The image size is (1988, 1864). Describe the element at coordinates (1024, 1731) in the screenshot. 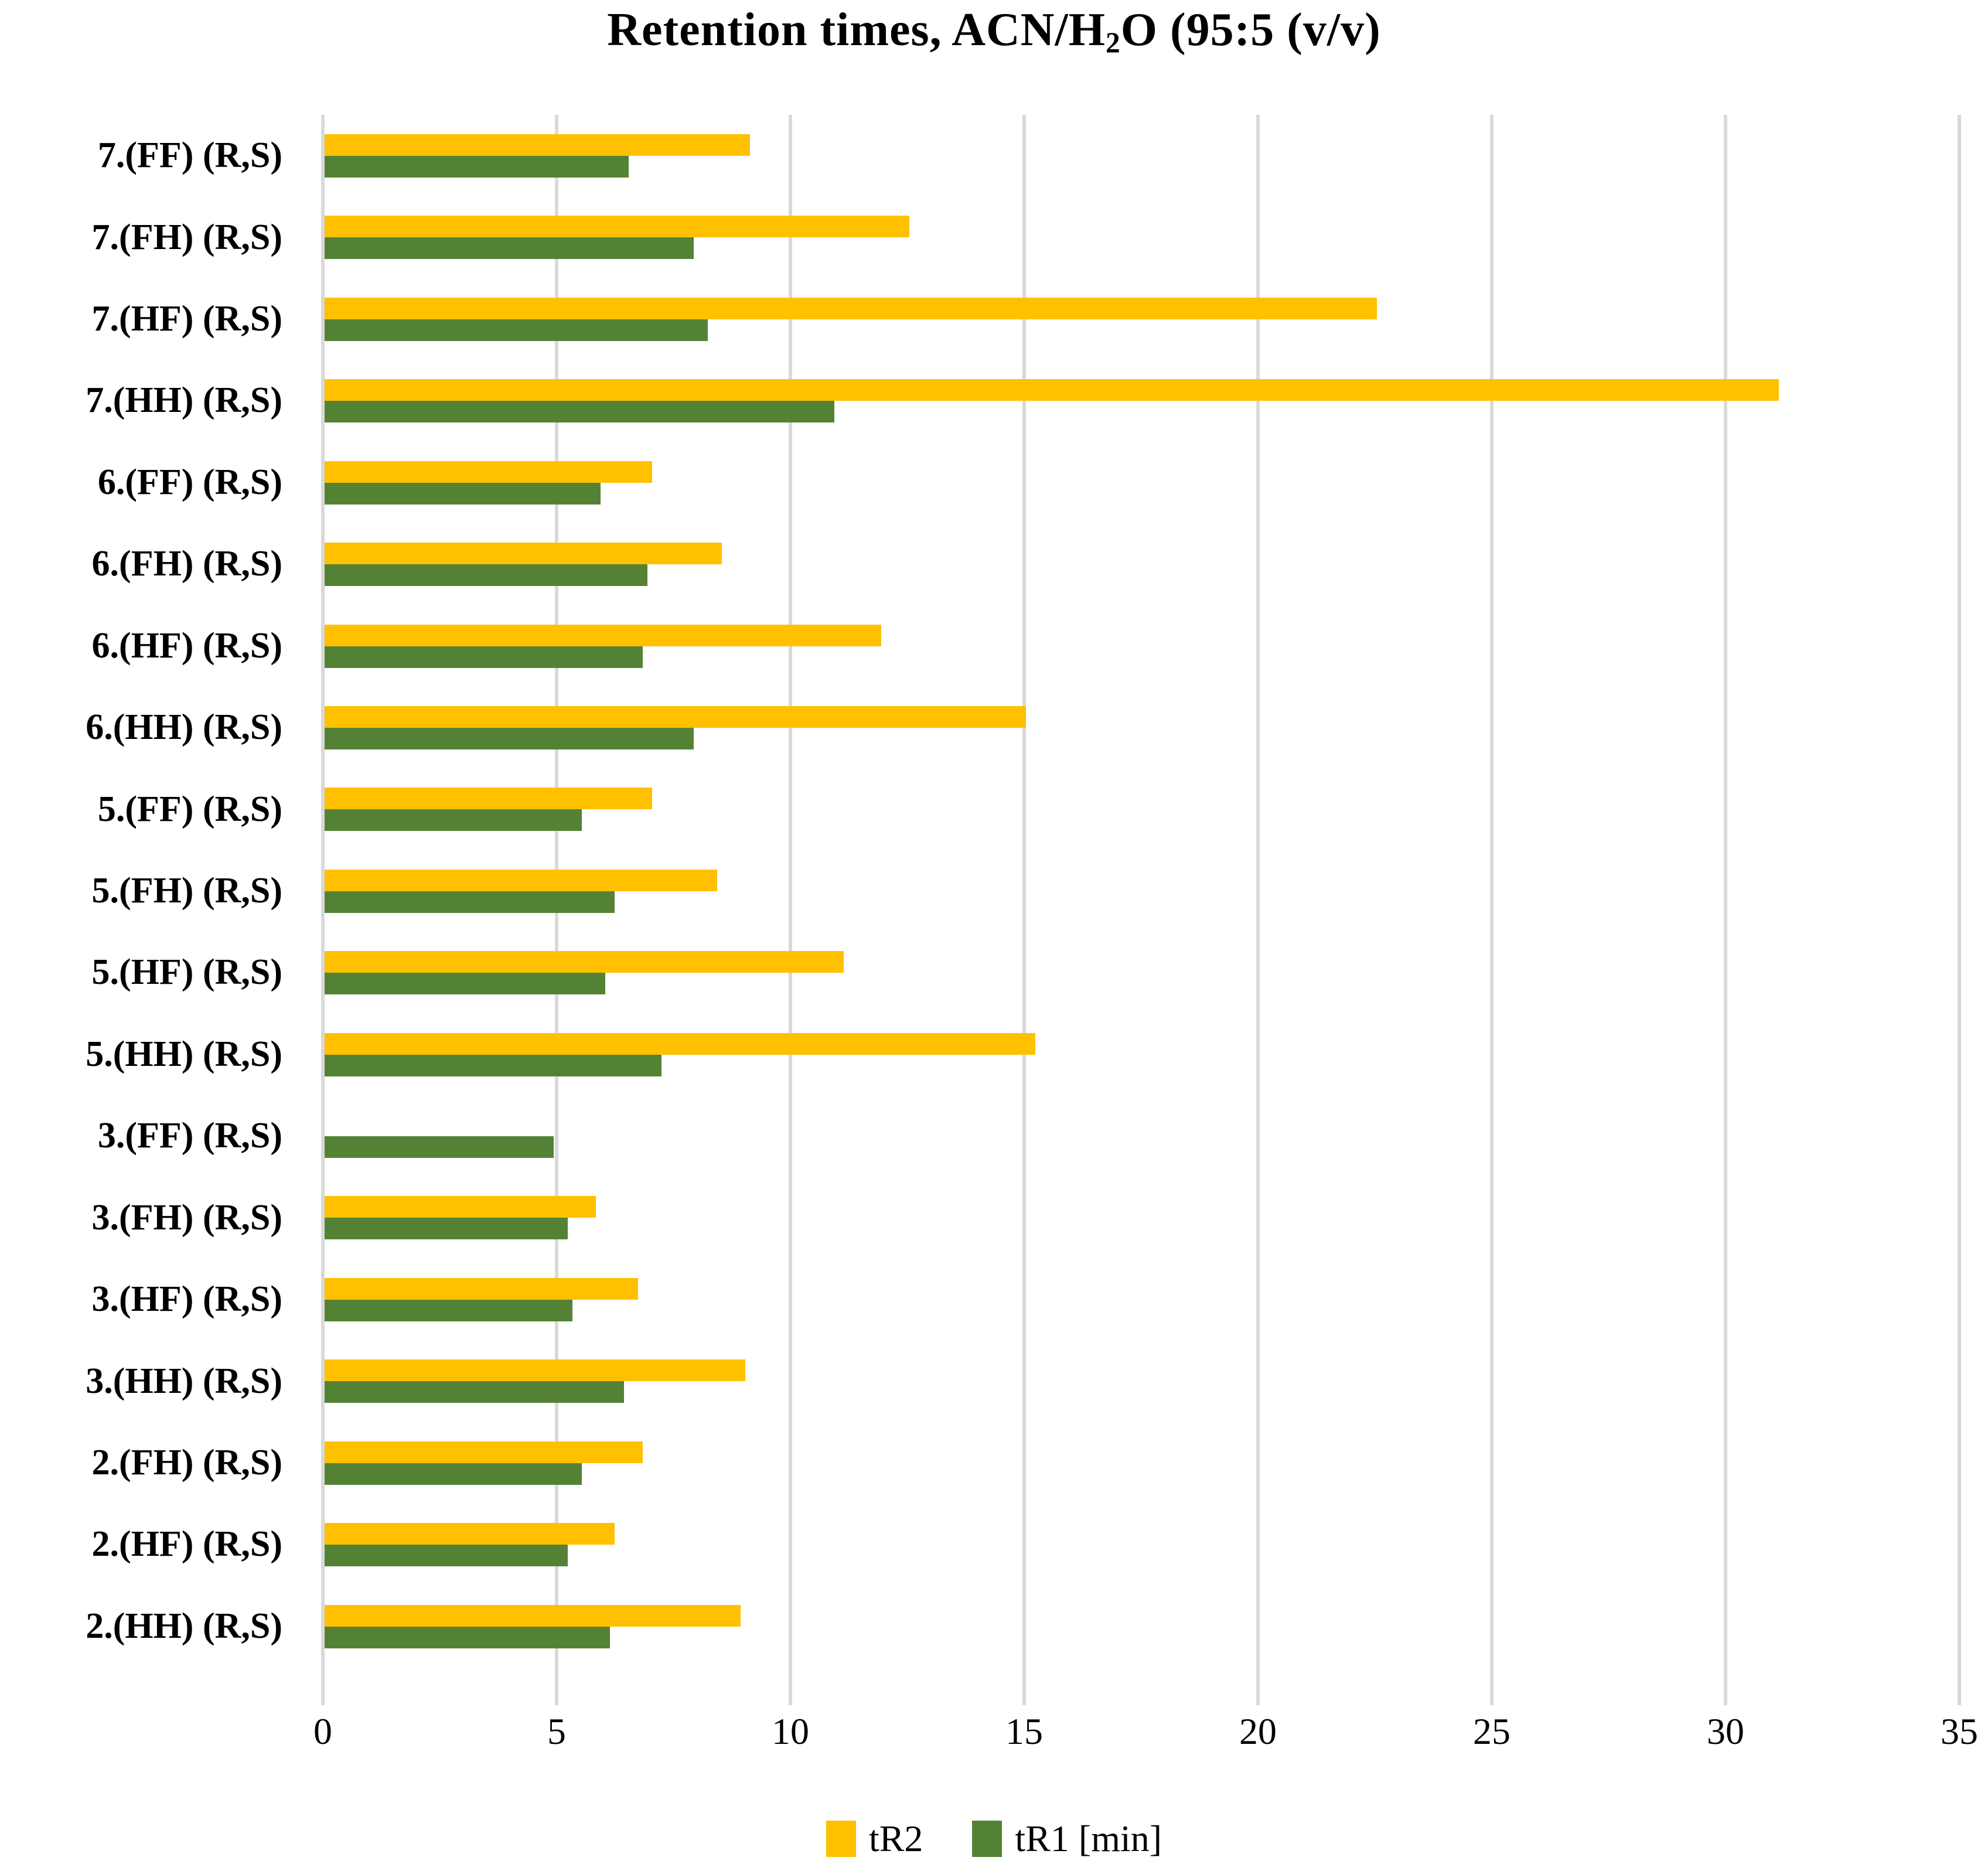

I see `x-axis-tick-label: 15` at that location.